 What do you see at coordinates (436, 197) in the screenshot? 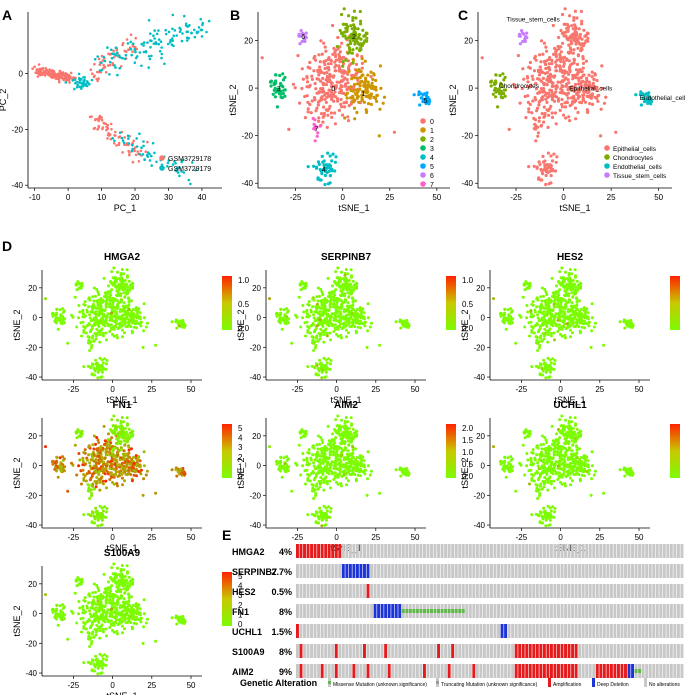
I see `tsne-b-x-tick-label: 50` at bounding box center [436, 197].